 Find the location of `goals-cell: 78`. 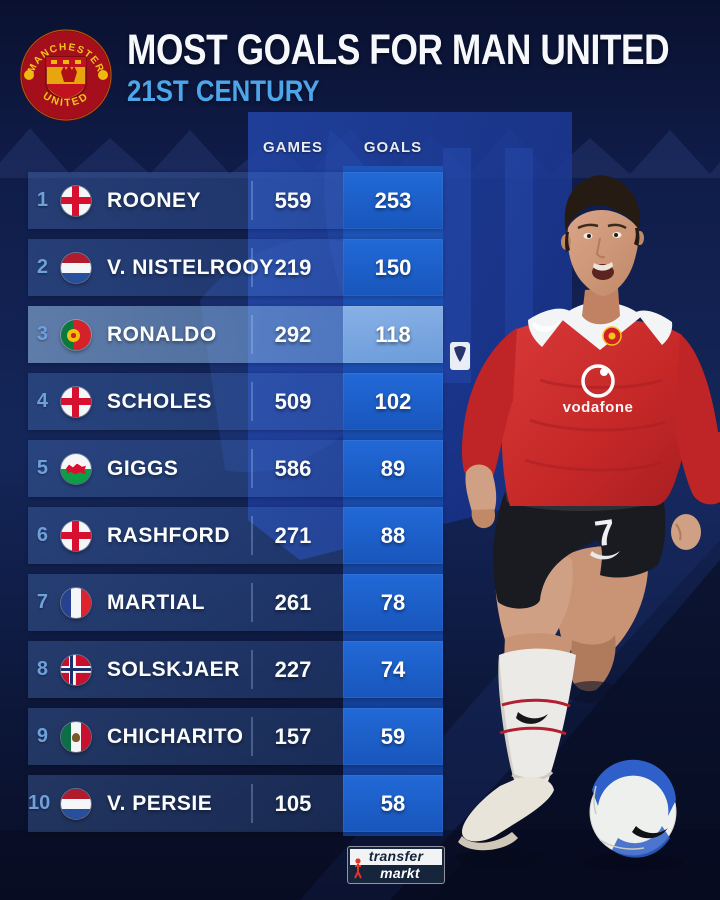

goals-cell: 78 is located at coordinates (393, 602).